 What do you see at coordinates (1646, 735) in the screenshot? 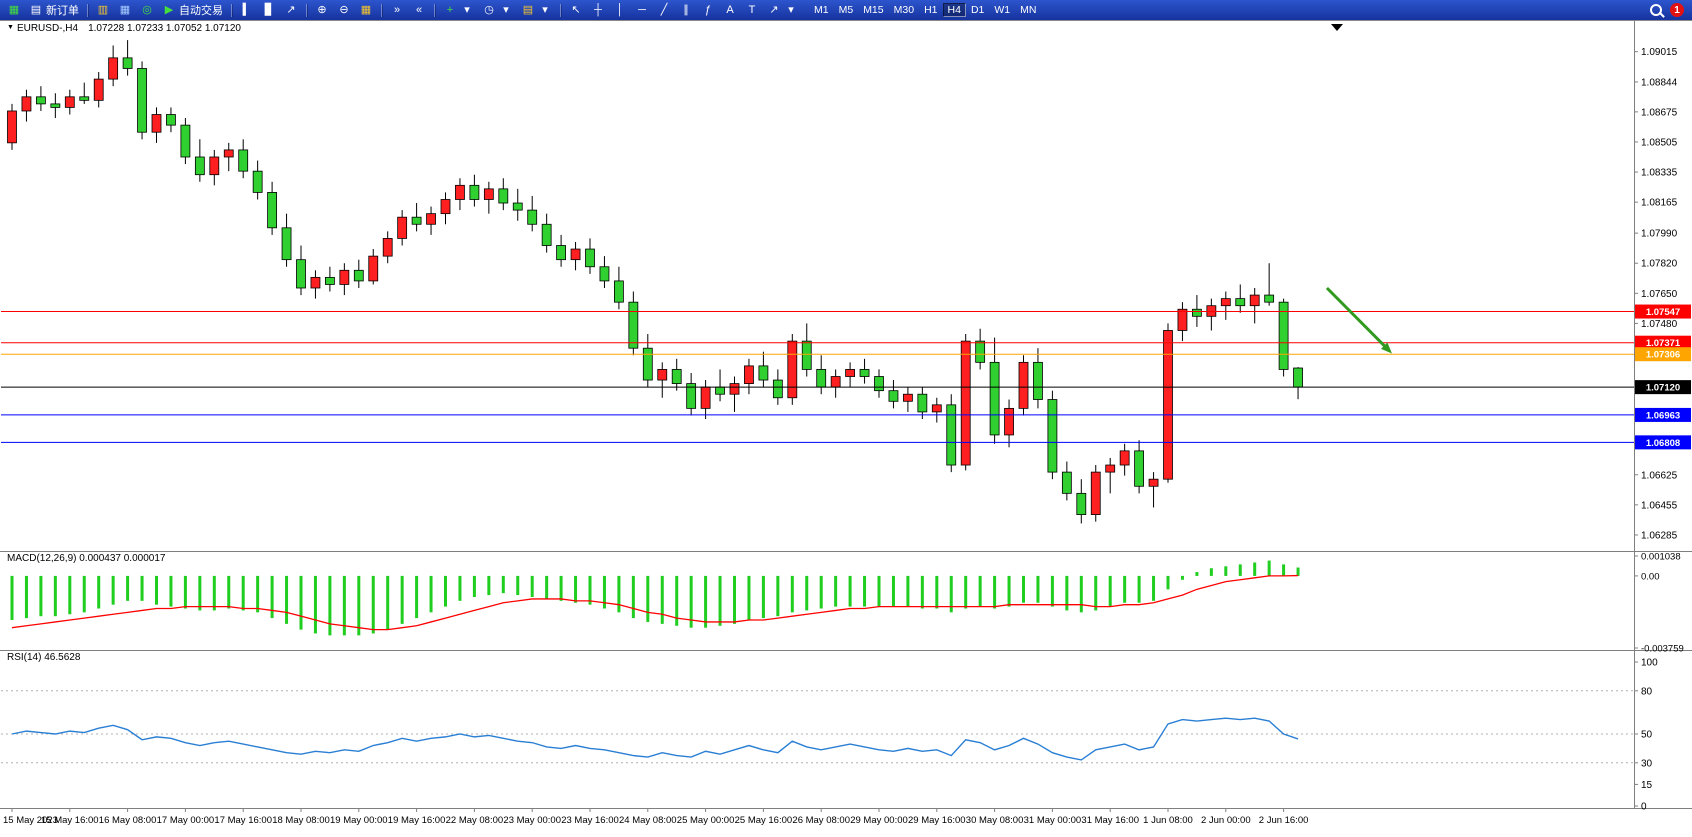
I see `rsi-axis: 100 80 50 30 15 0` at bounding box center [1646, 735].